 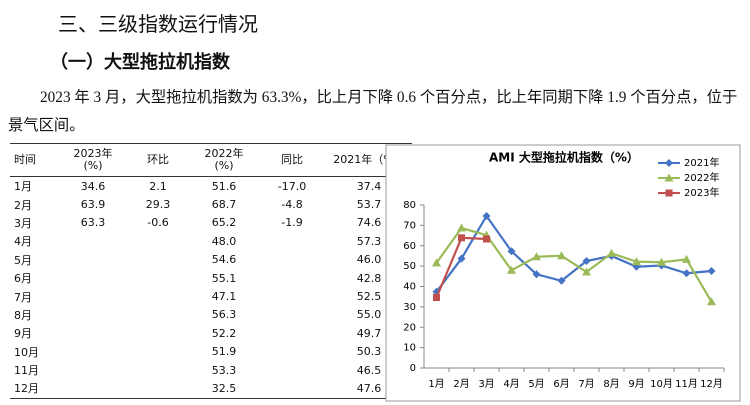 I want to click on table-row: 2月 63.9 29.3 68.7 -4.8 53.7, so click(x=211, y=204).